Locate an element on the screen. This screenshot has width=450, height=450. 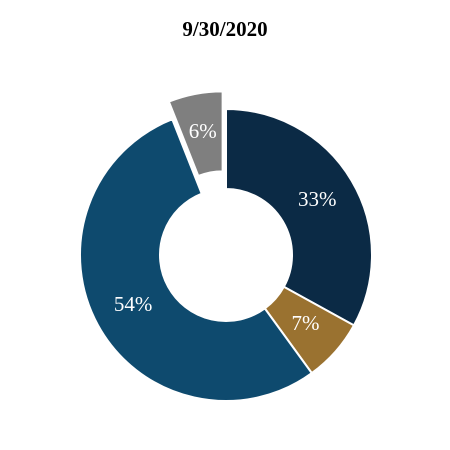
donut-slice is located at coordinates (195, 134).